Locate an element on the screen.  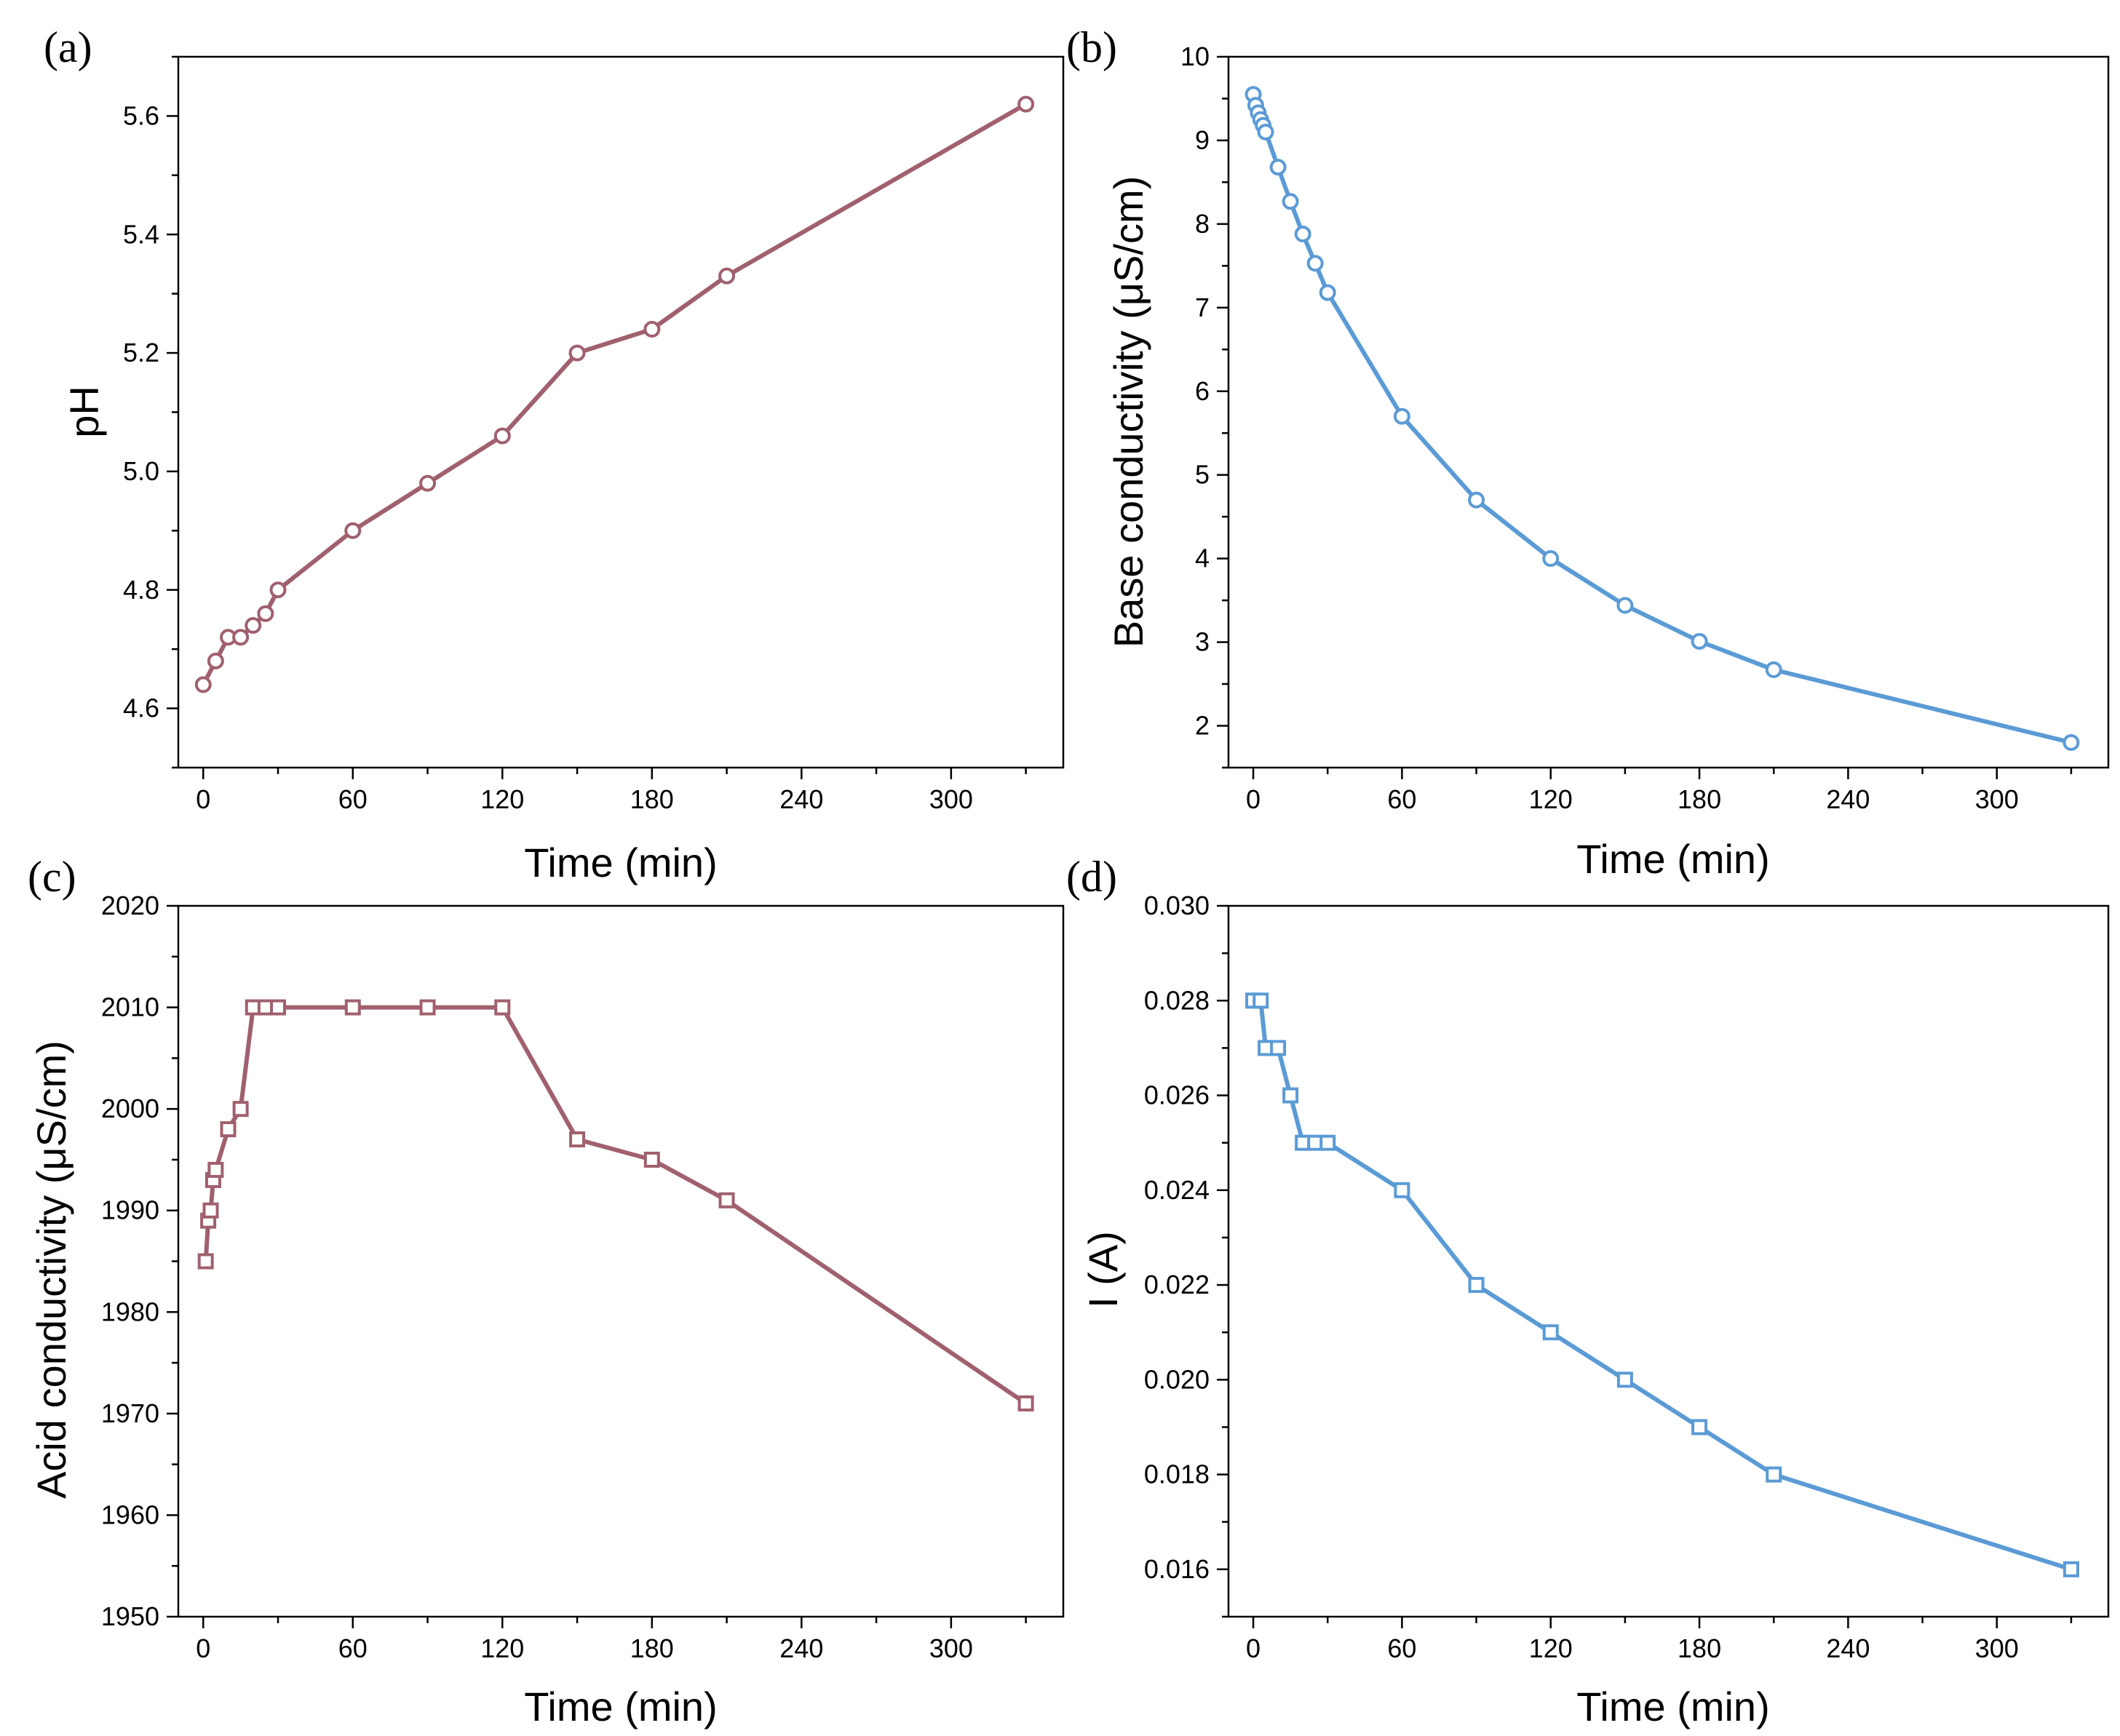
panel-a-x-tick-label: 0 is located at coordinates (203, 799).